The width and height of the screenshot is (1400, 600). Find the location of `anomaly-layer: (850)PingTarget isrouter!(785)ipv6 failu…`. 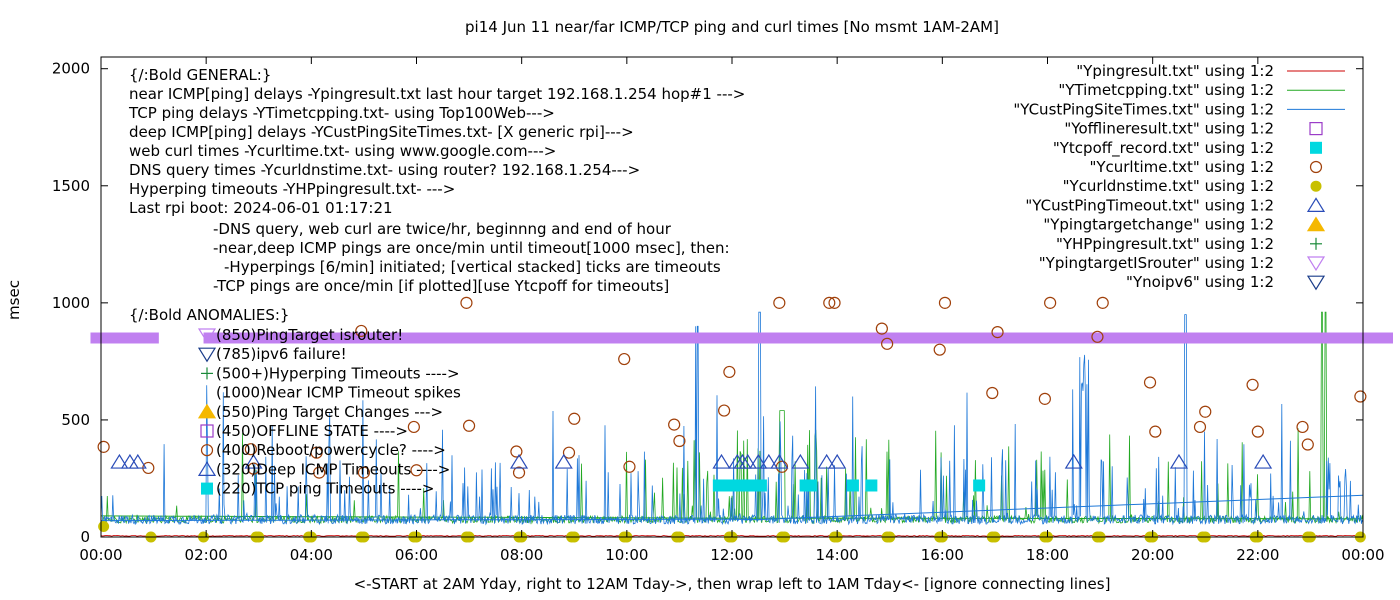

anomaly-layer: (850)PingTarget isrouter!(785)ipv6 failu… is located at coordinates (329, 412).